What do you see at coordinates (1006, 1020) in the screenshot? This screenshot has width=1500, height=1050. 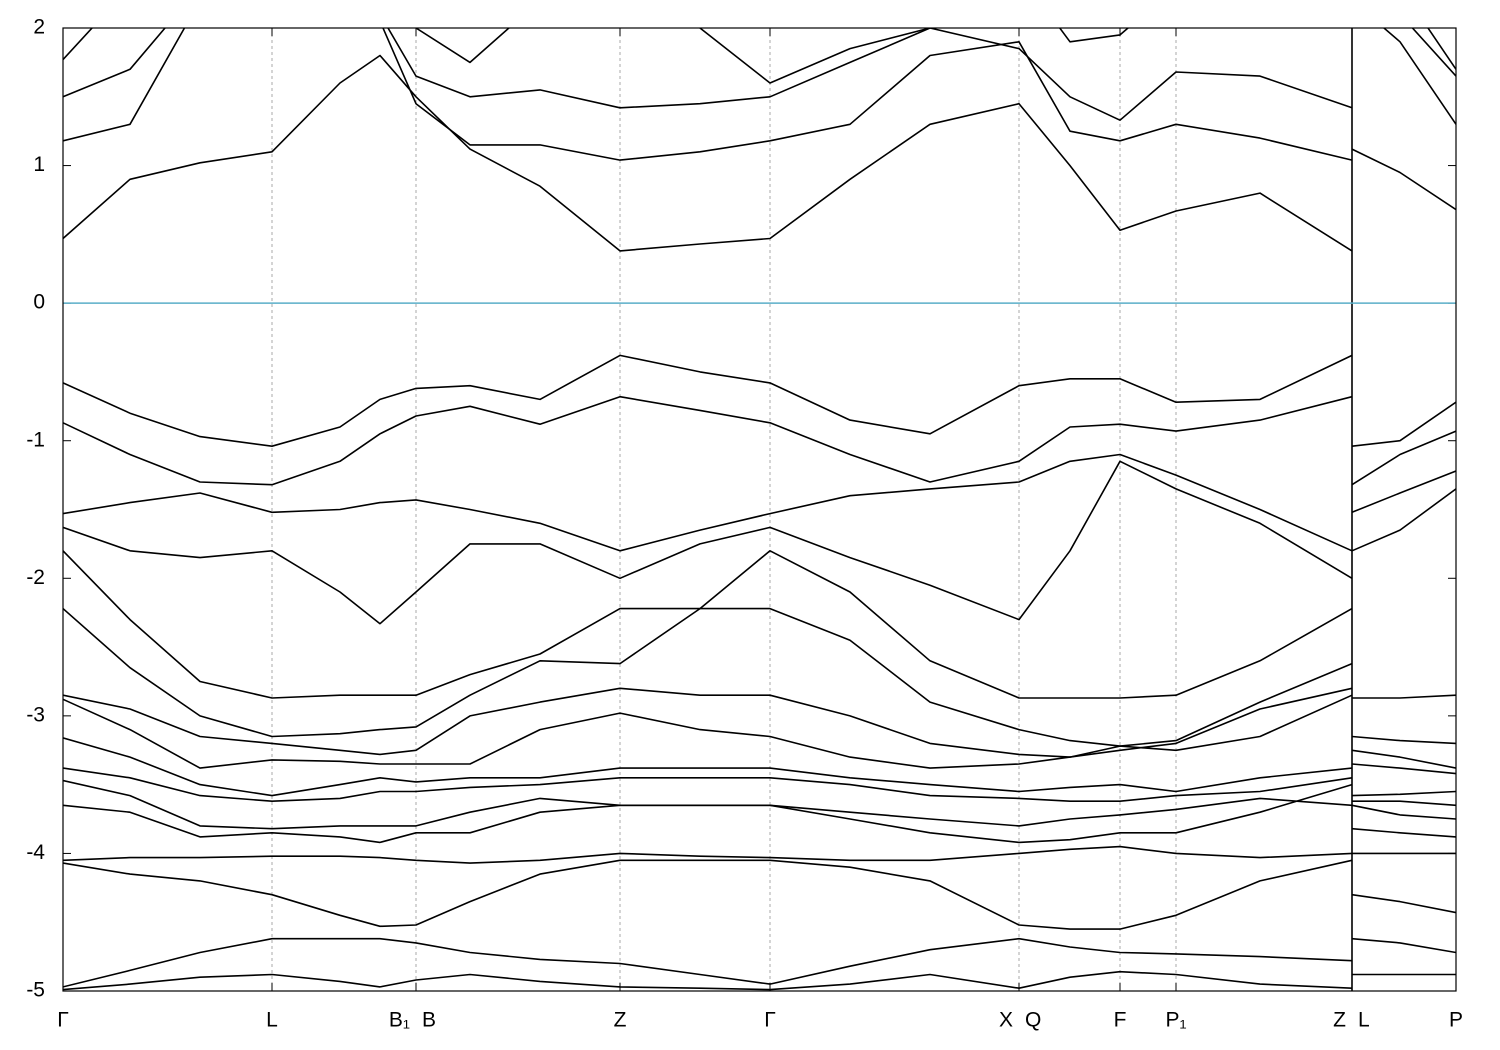 I see `x-tick-label: X` at bounding box center [1006, 1020].